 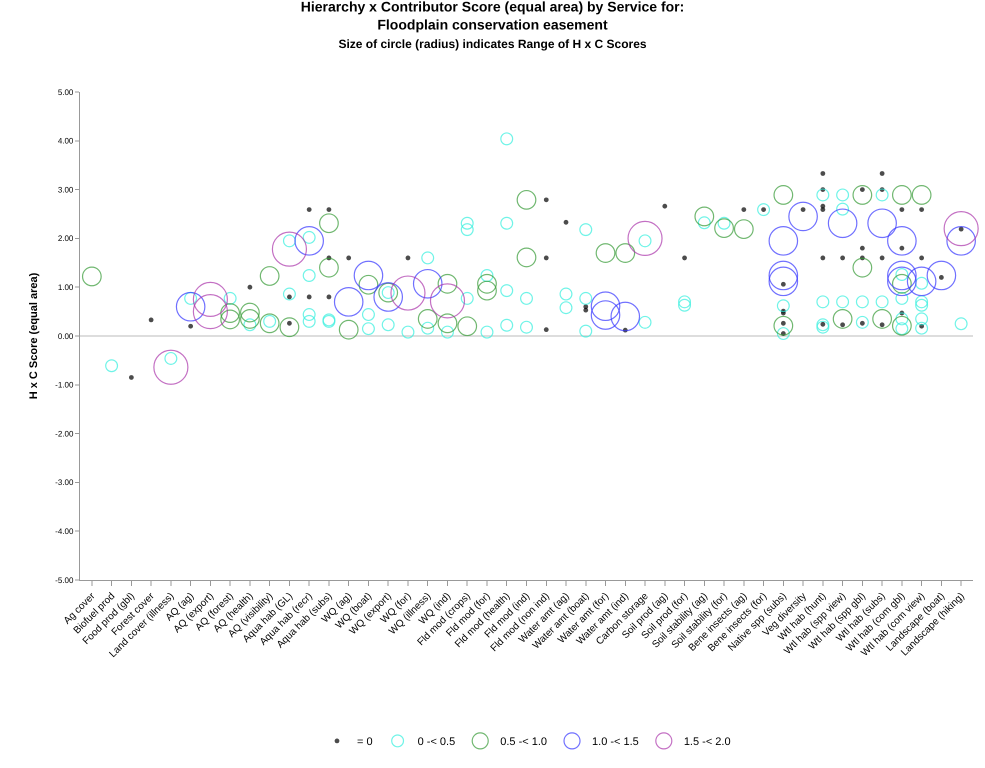 I want to click on legend-label: 0 -< 0.5, so click(x=437, y=742).